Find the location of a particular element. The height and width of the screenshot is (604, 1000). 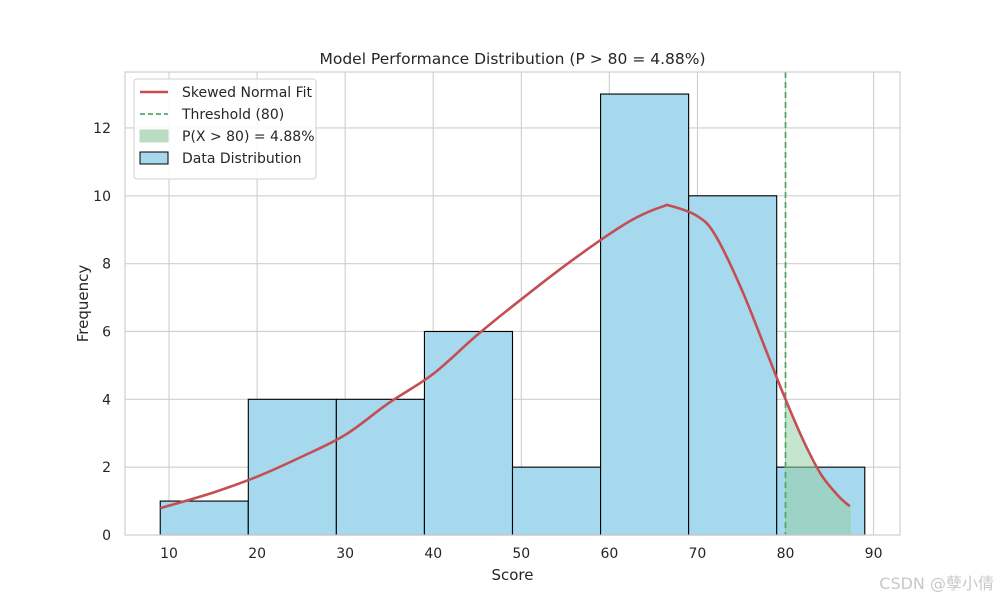

x-tick-label: 50 is located at coordinates (521, 554).